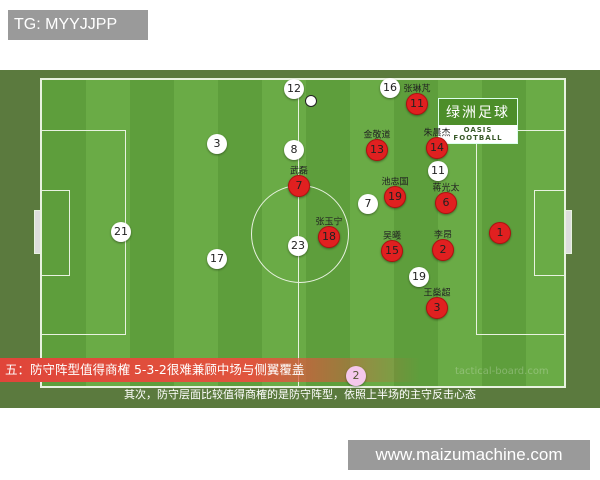 This screenshot has width=600, height=480. Describe the element at coordinates (300, 394) in the screenshot. I see `subtitle: 其次，防守层面比较值得商榷的是防守阵型，依照上半场的主守反击心态` at that location.